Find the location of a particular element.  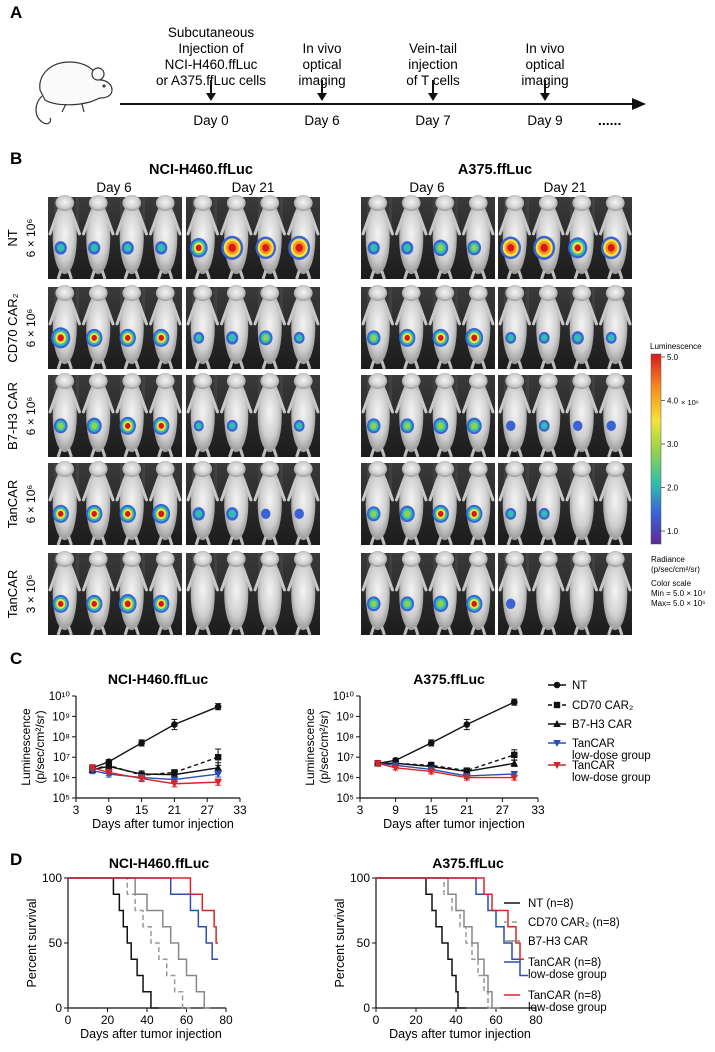

imaging-title-a375: A375.ffLuc is located at coordinates (495, 170).